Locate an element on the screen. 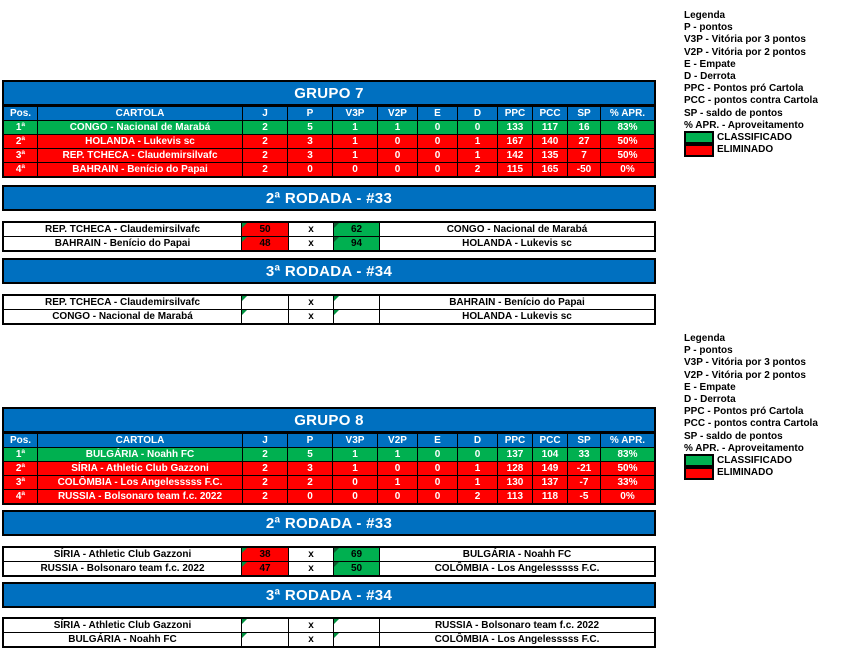 The image size is (857, 650). col-header-cartola: CARTOLA is located at coordinates (140, 113).